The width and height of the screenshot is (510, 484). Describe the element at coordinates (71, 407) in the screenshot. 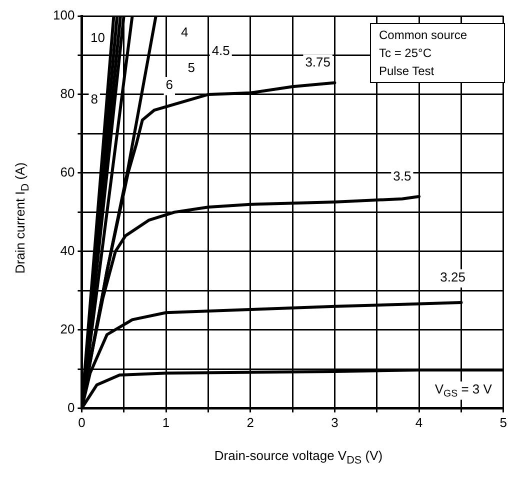

I see `y-tick-label: 0` at that location.